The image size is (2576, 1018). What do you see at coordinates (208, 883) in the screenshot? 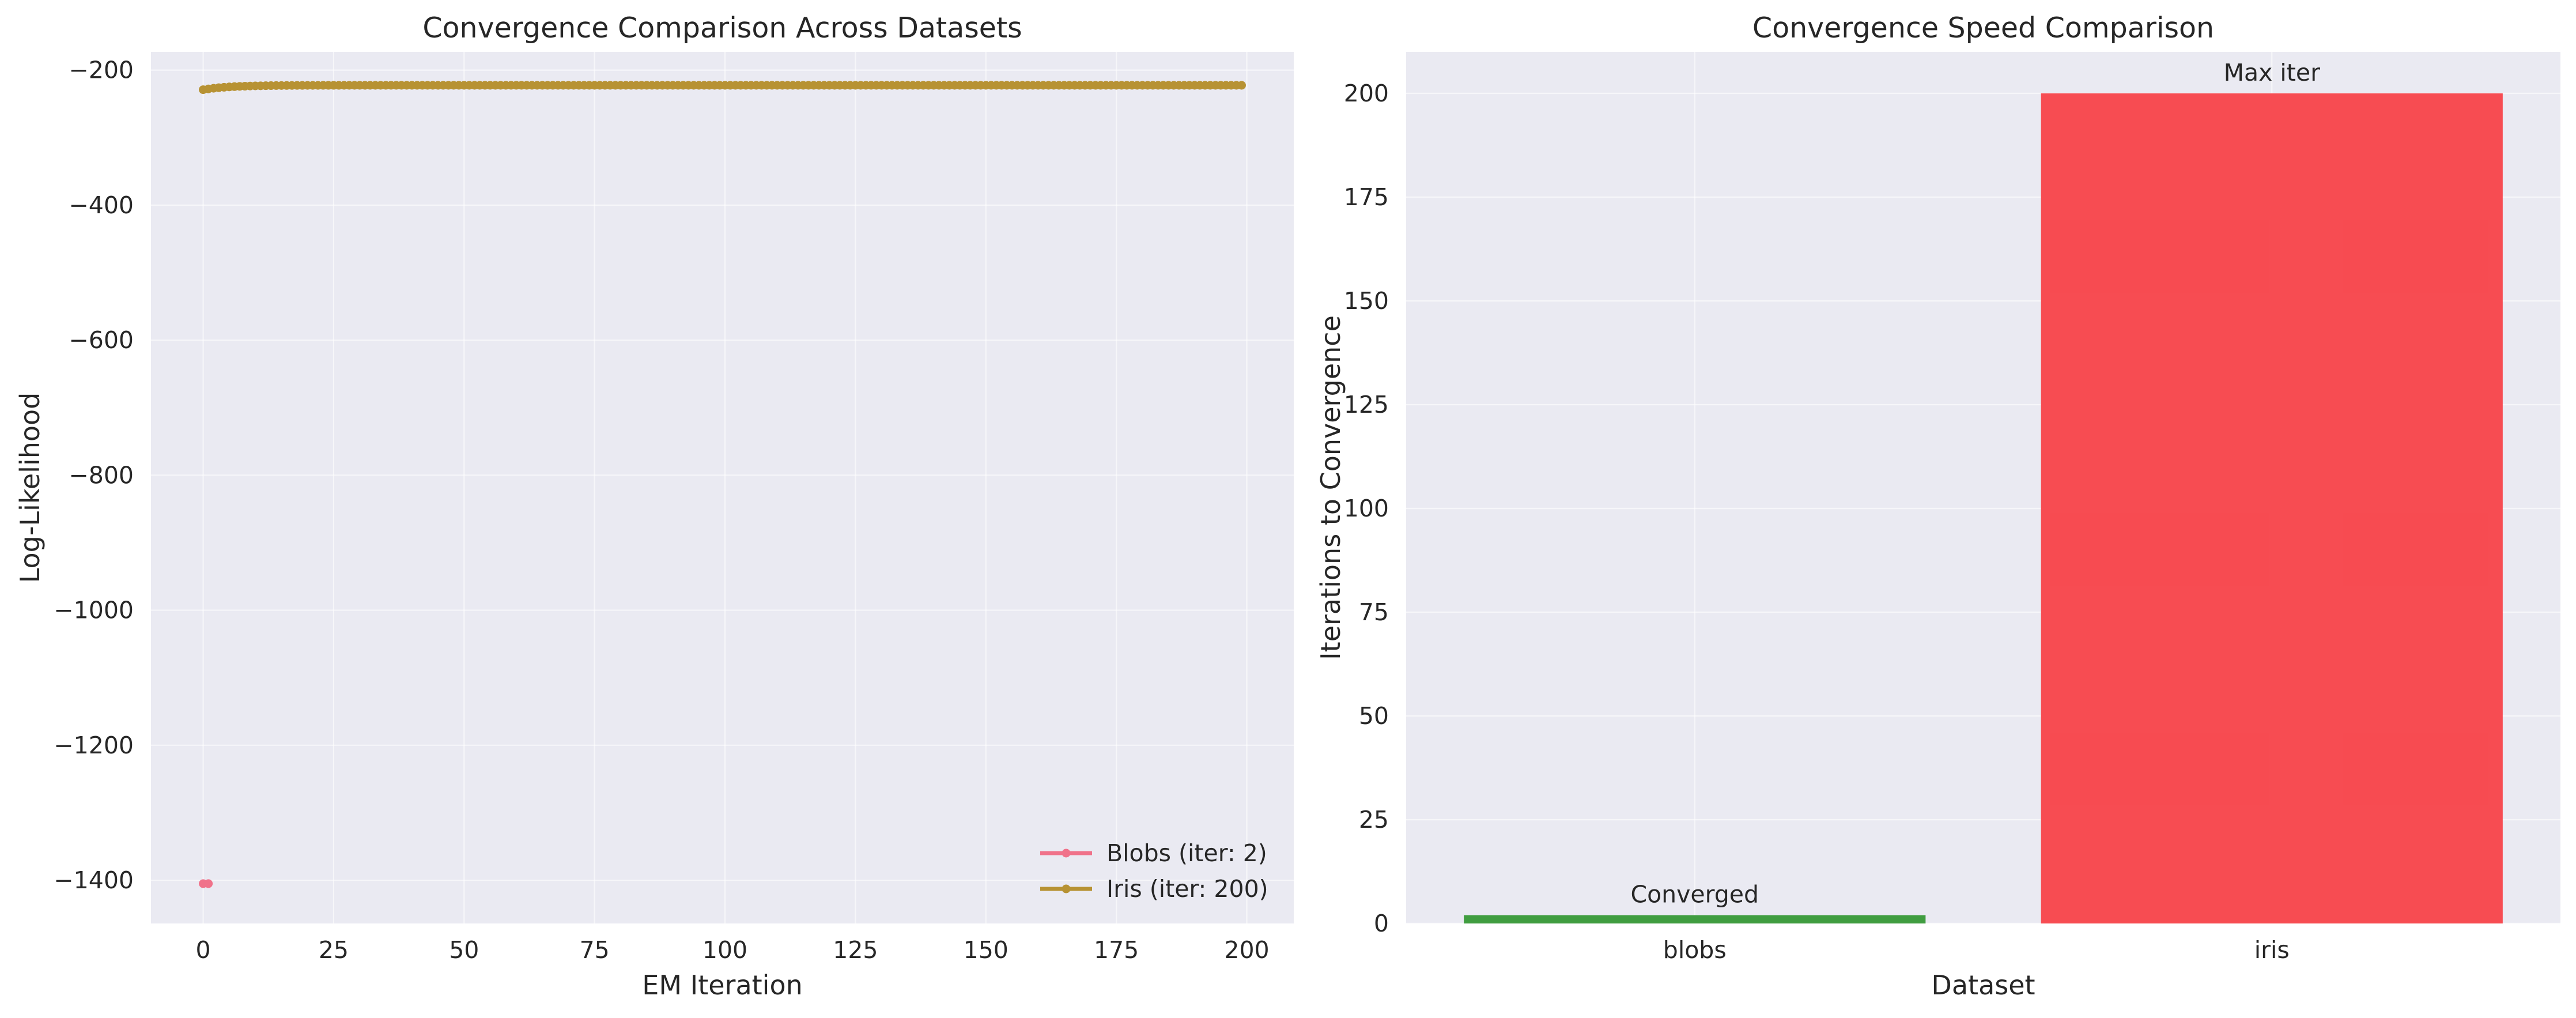
I see `data-point-blobs` at bounding box center [208, 883].